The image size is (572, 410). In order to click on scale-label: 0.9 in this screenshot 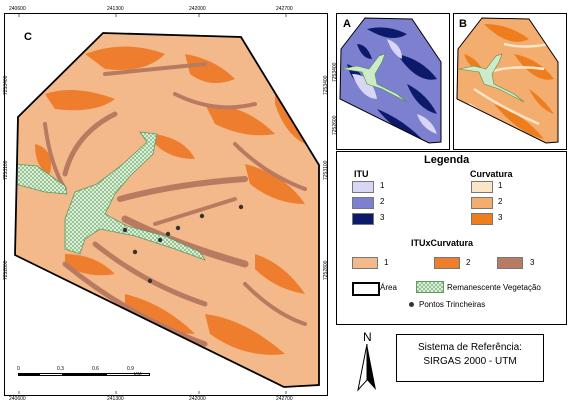, I will do `click(130, 369)`.